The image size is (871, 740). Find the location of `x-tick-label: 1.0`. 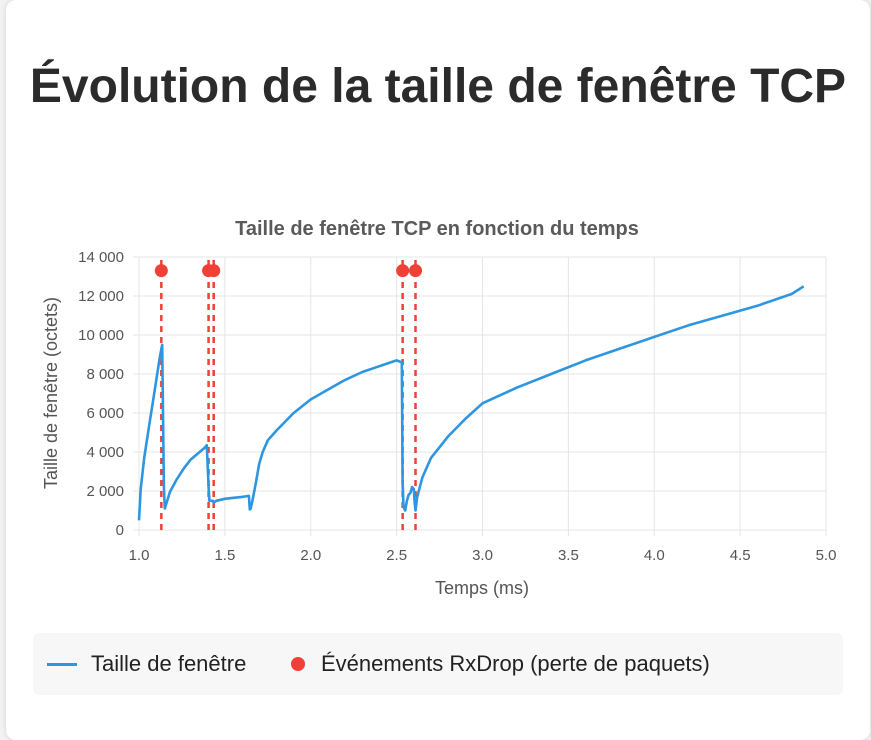

x-tick-label: 1.0 is located at coordinates (139, 555).